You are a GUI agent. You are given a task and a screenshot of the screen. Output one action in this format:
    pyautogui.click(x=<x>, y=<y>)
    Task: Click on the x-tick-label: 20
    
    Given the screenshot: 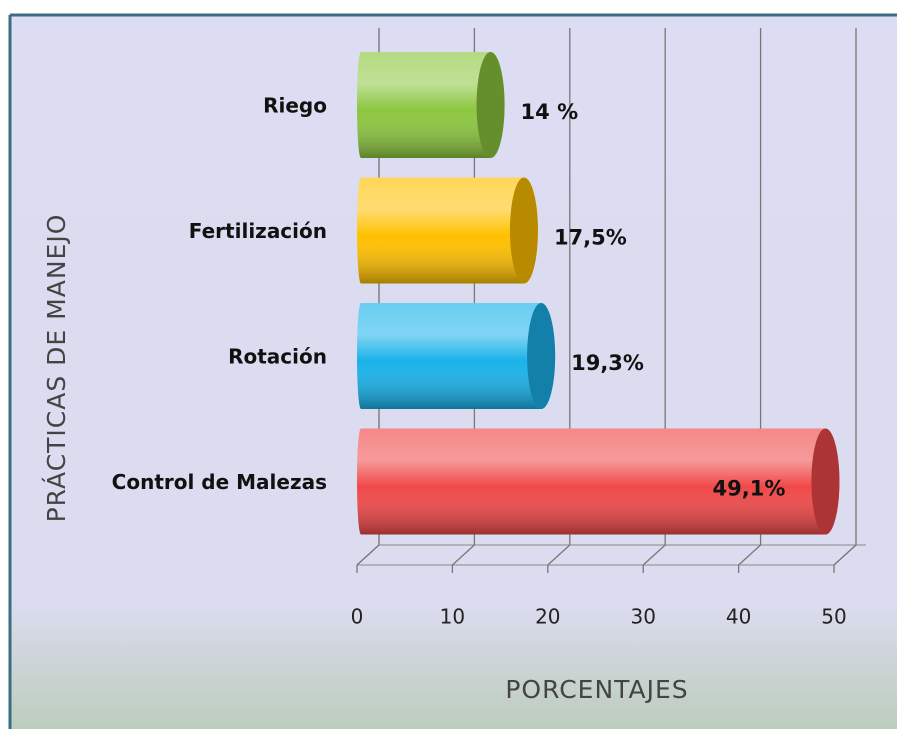 What is the action you would take?
    pyautogui.click(x=547, y=617)
    